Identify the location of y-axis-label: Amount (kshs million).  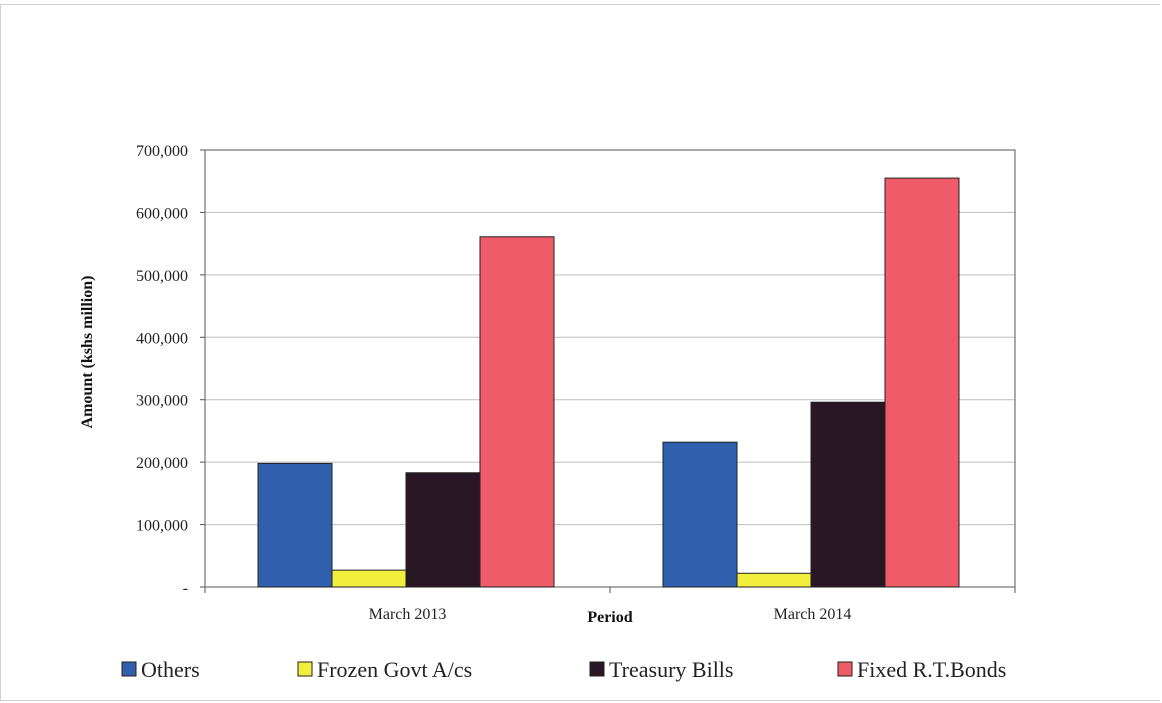
(87, 352).